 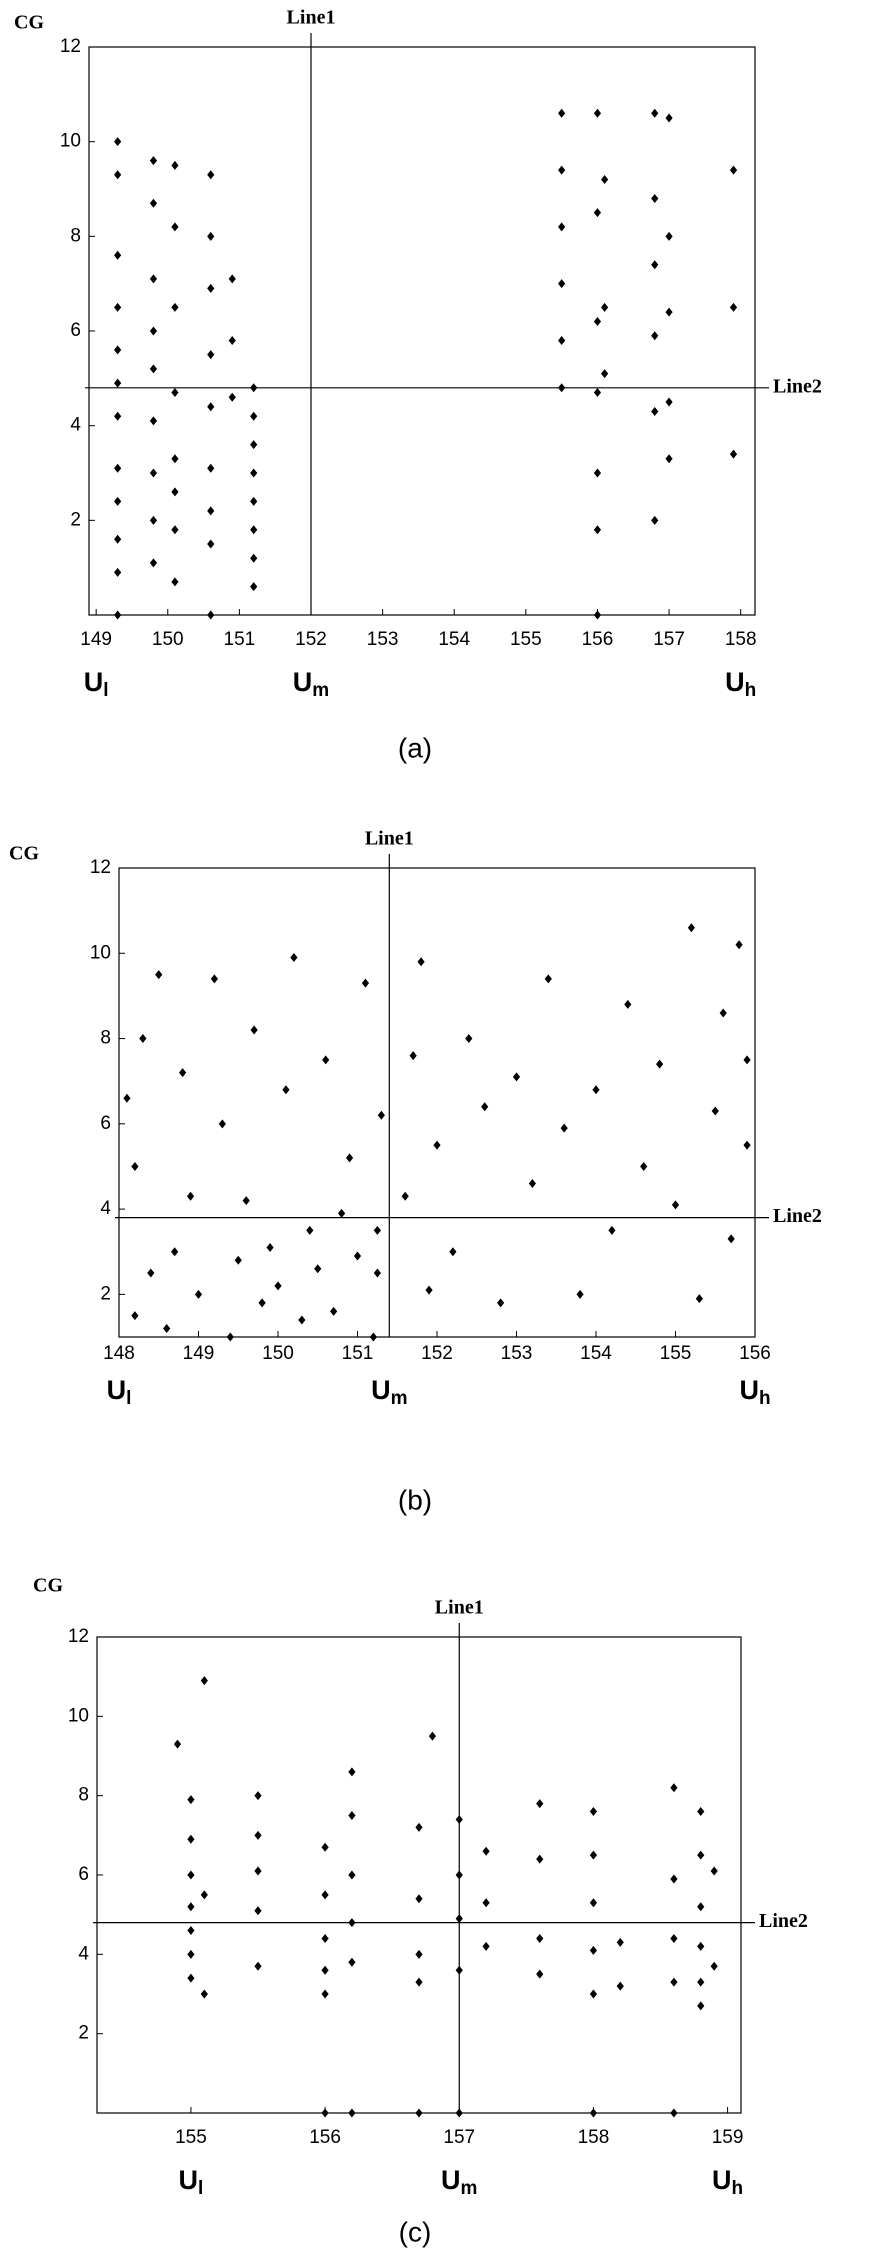 I want to click on y-tick-label: 12, so click(x=100, y=867).